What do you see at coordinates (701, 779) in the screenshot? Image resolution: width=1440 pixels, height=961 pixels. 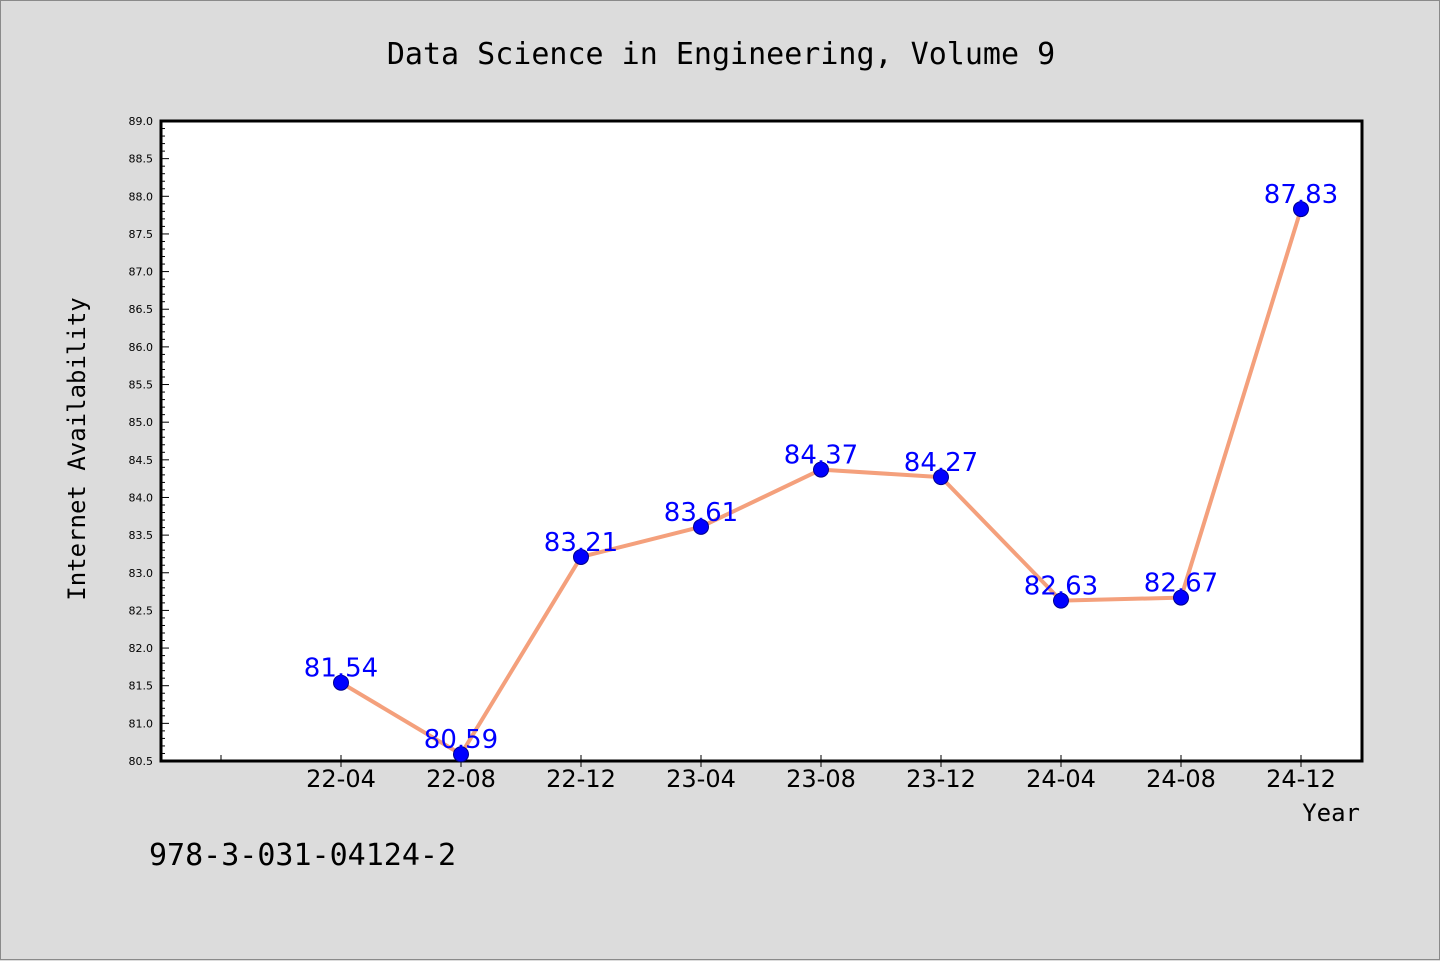 I see `x-tick-label: 23-04` at bounding box center [701, 779].